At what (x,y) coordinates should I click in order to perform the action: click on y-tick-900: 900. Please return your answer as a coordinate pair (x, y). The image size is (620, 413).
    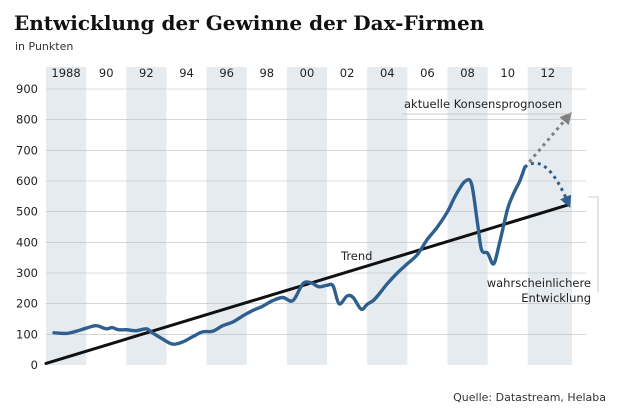
    Looking at the image, I should click on (27, 89).